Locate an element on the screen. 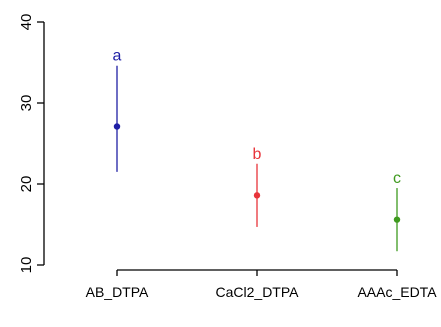  y-axis: 10 20 30 40 is located at coordinates (31, 144).